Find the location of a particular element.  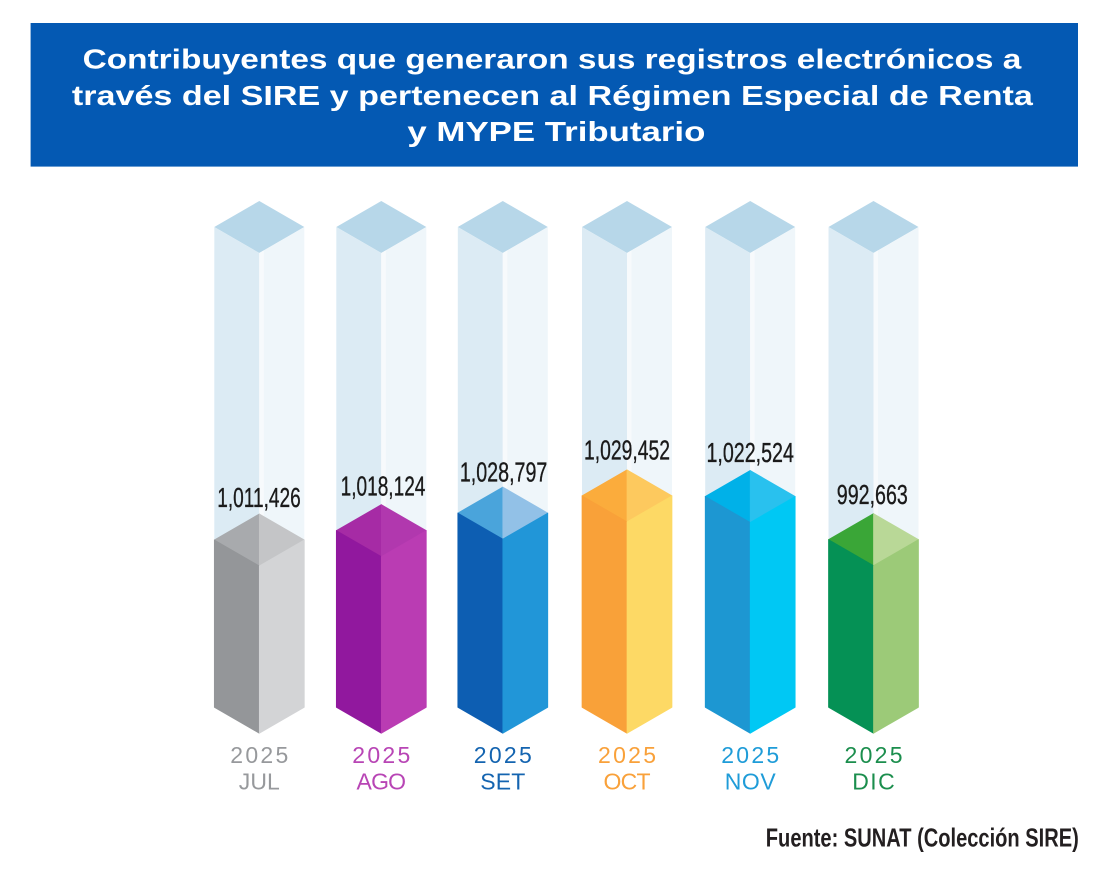

svg-text: y MYPE Tributario is located at coordinates (556, 131).